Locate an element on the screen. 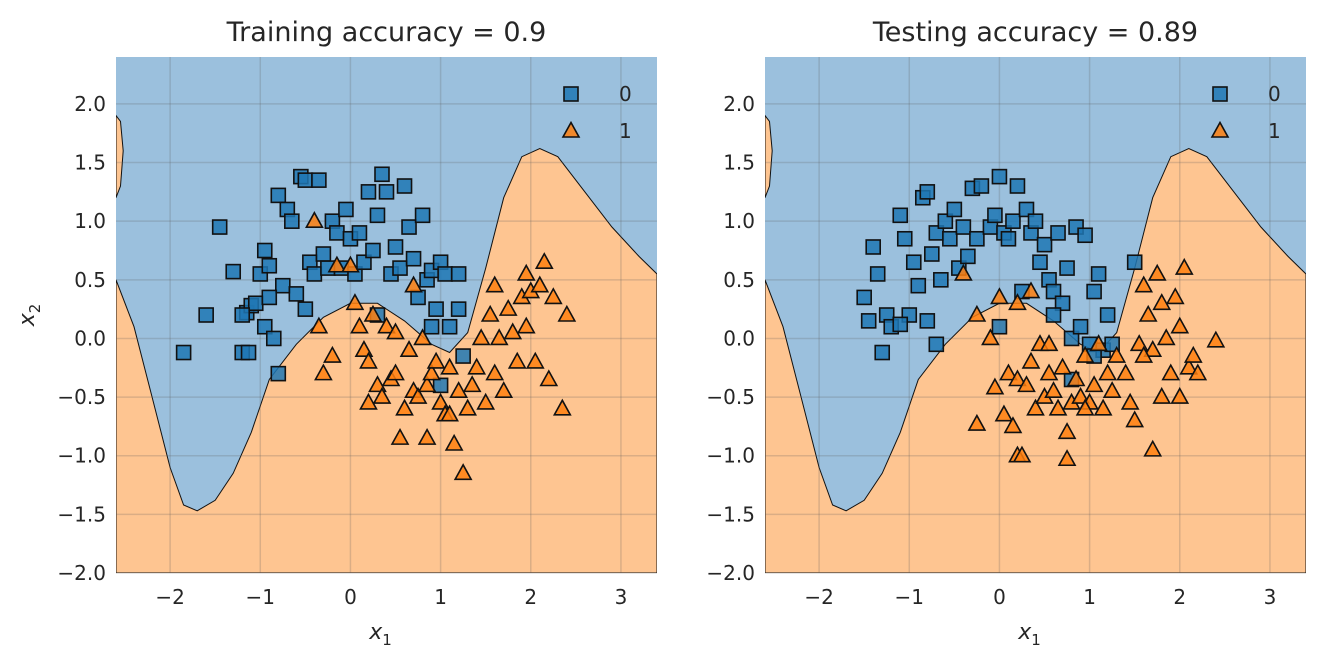 The width and height of the screenshot is (1325, 662). y-tick-label: −2.0 is located at coordinates (81, 573).